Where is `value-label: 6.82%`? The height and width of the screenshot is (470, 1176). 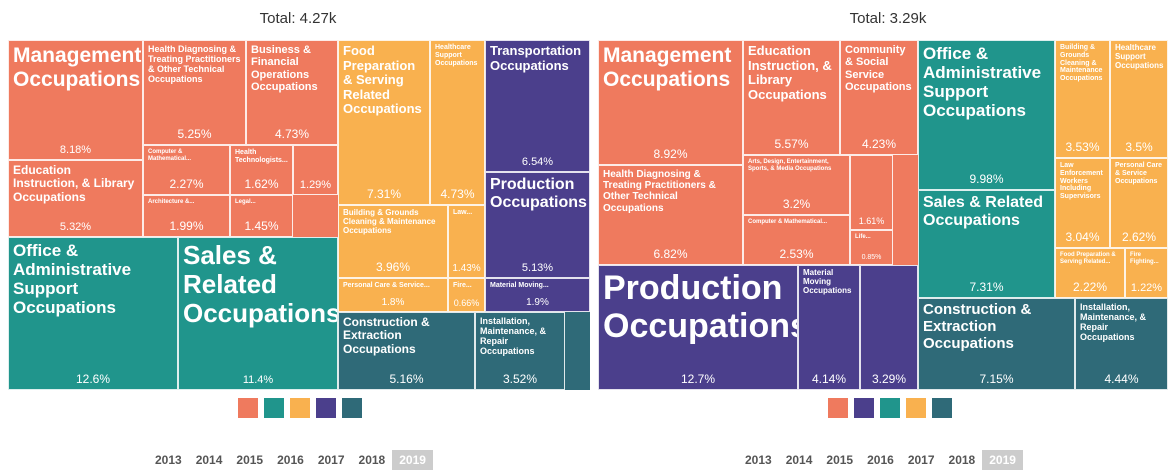
value-label: 6.82% is located at coordinates (670, 254).